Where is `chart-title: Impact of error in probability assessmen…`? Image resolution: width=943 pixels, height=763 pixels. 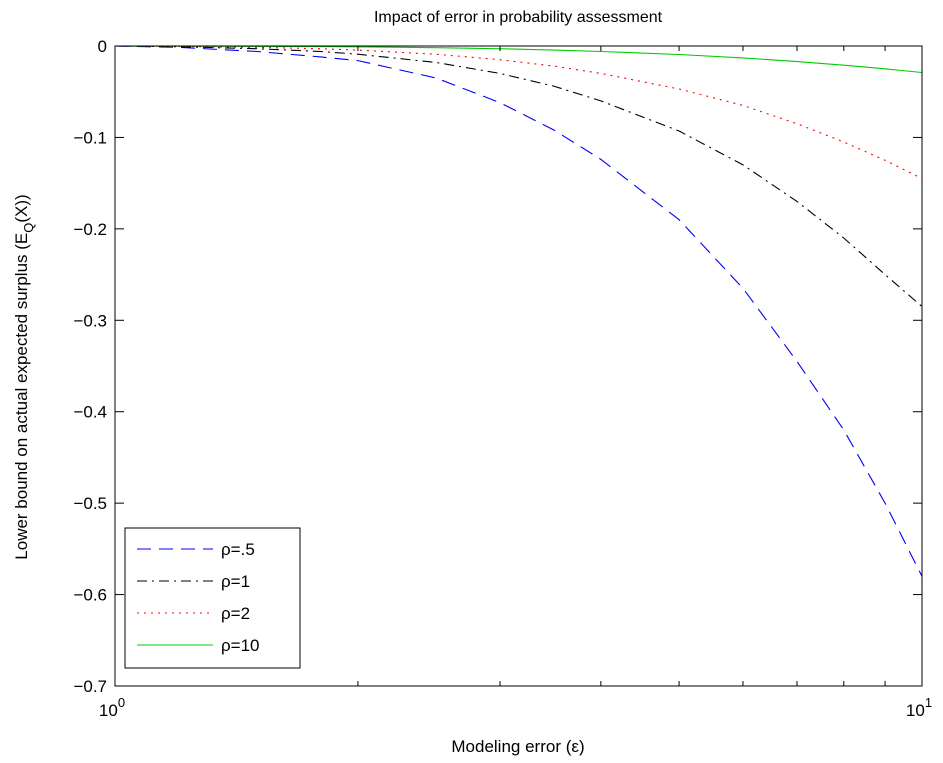 chart-title: Impact of error in probability assessmen… is located at coordinates (518, 17).